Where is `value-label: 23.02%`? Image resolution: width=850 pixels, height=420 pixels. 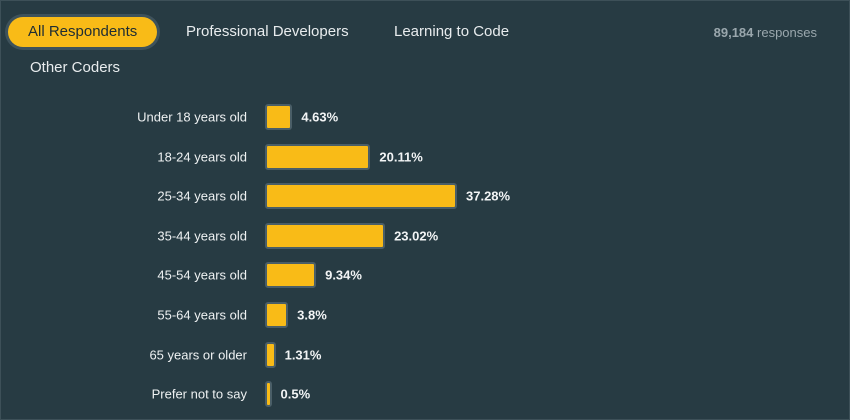 value-label: 23.02% is located at coordinates (416, 236).